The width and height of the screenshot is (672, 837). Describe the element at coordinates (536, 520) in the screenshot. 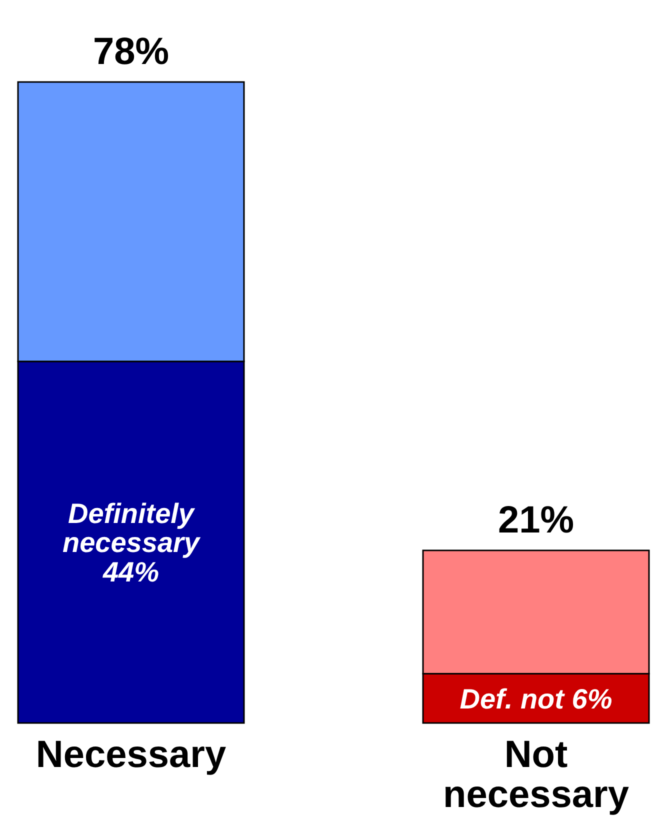

I see `total-label: 21%` at that location.